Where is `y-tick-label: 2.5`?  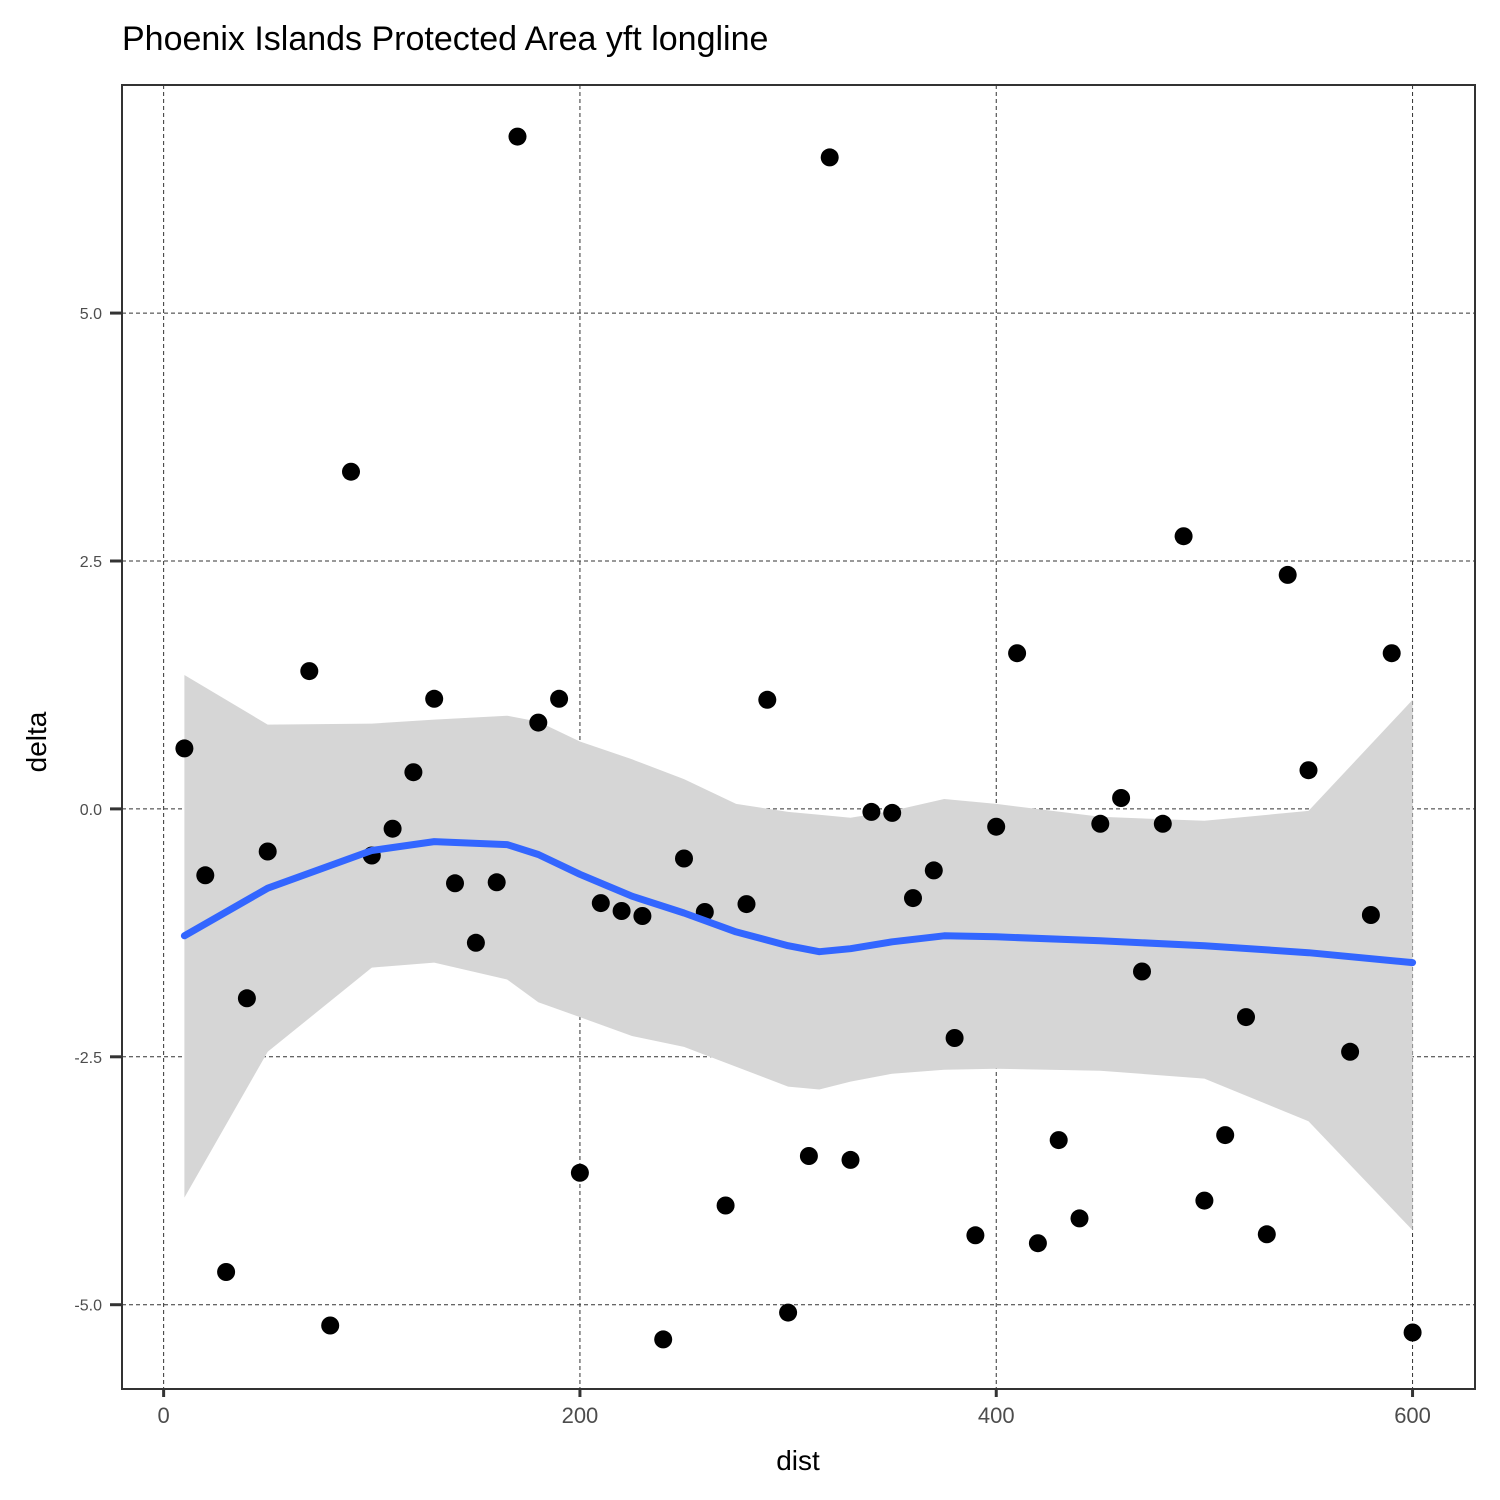 y-tick-label: 2.5 is located at coordinates (91, 562).